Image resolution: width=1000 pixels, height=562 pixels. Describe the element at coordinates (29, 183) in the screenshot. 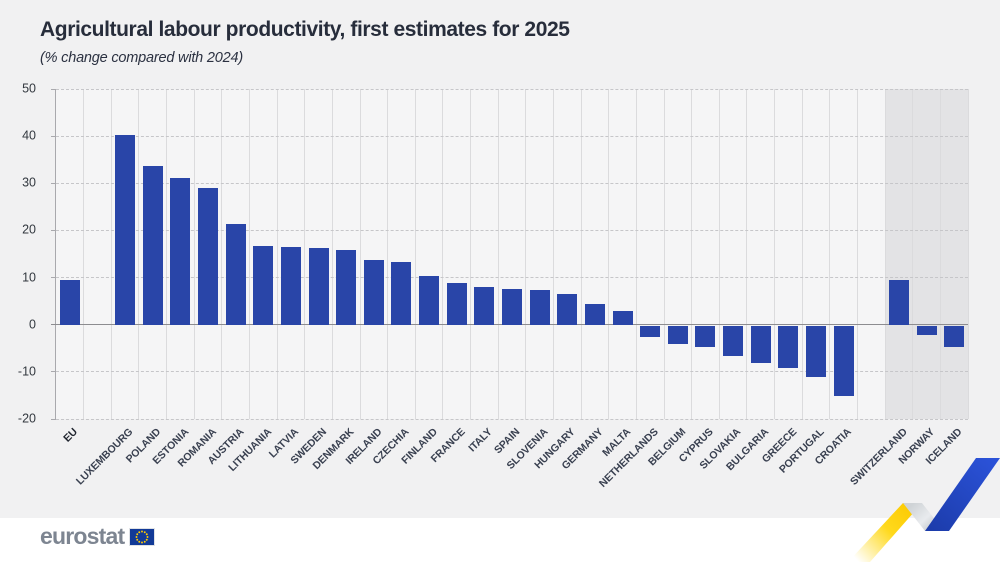

I see `y-axis-tick-label: 30` at that location.